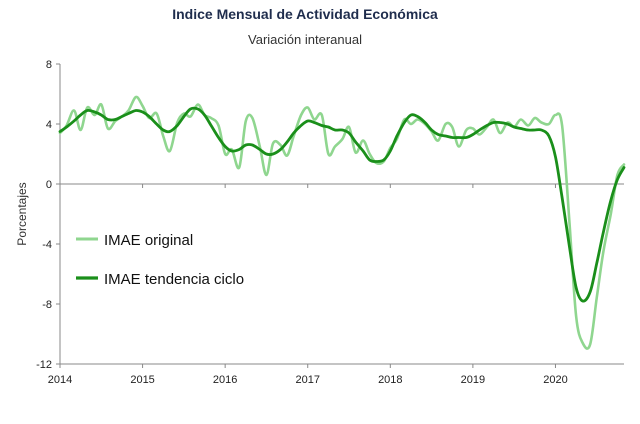 The height and width of the screenshot is (424, 640). What do you see at coordinates (225, 380) in the screenshot?
I see `x-tick-label: 2016` at bounding box center [225, 380].